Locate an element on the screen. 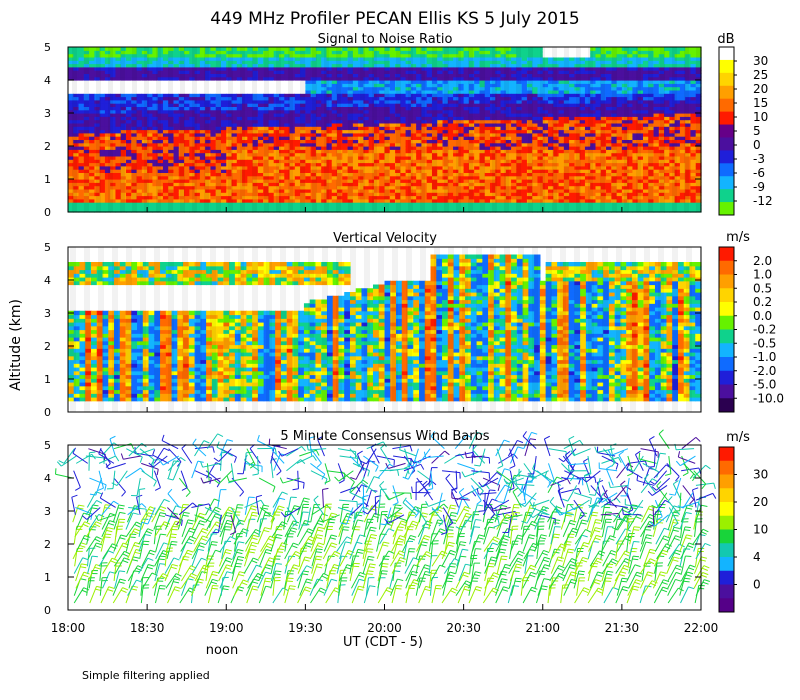 This screenshot has height=700, width=800. y-axis-label: Altitude (km) is located at coordinates (16, 345).